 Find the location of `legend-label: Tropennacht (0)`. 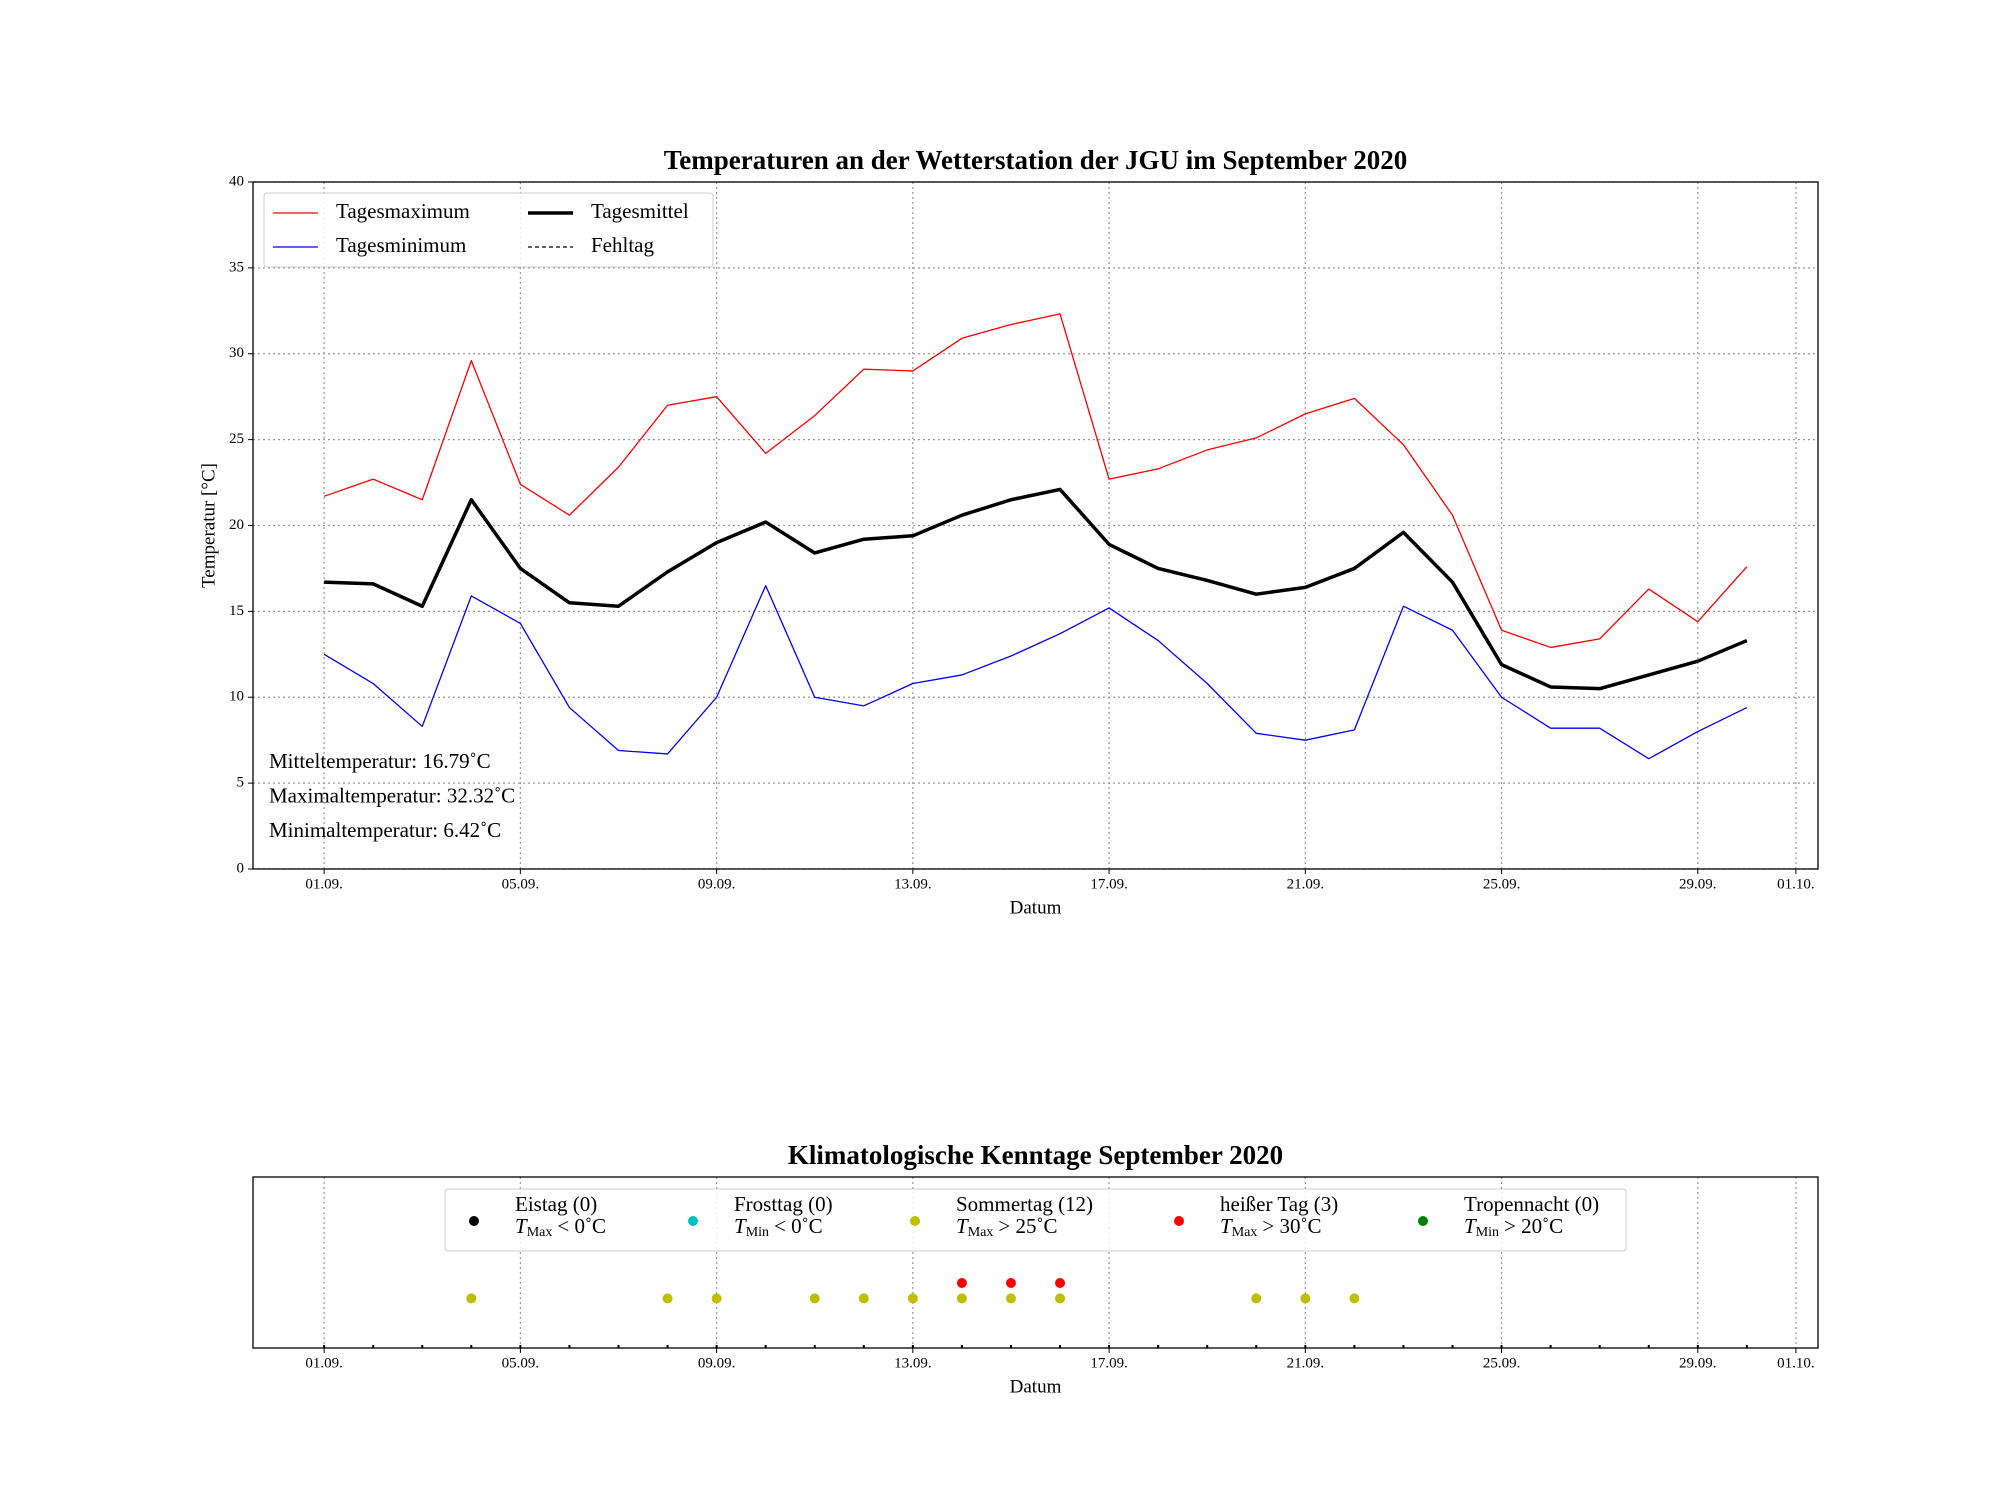

legend-label: Tropennacht (0) is located at coordinates (1531, 1204).